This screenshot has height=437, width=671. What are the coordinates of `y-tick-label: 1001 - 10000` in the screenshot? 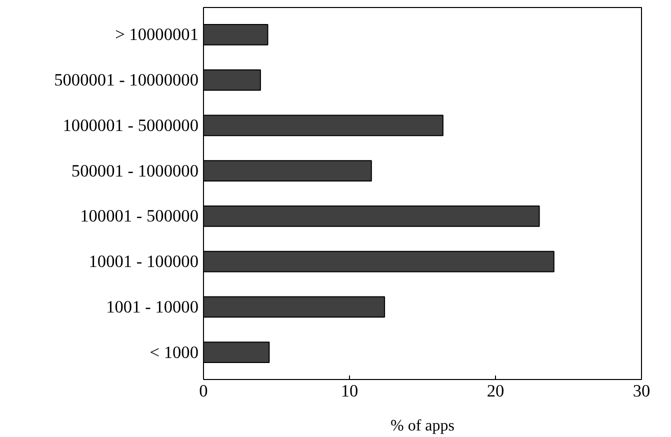 It's located at (152, 306).